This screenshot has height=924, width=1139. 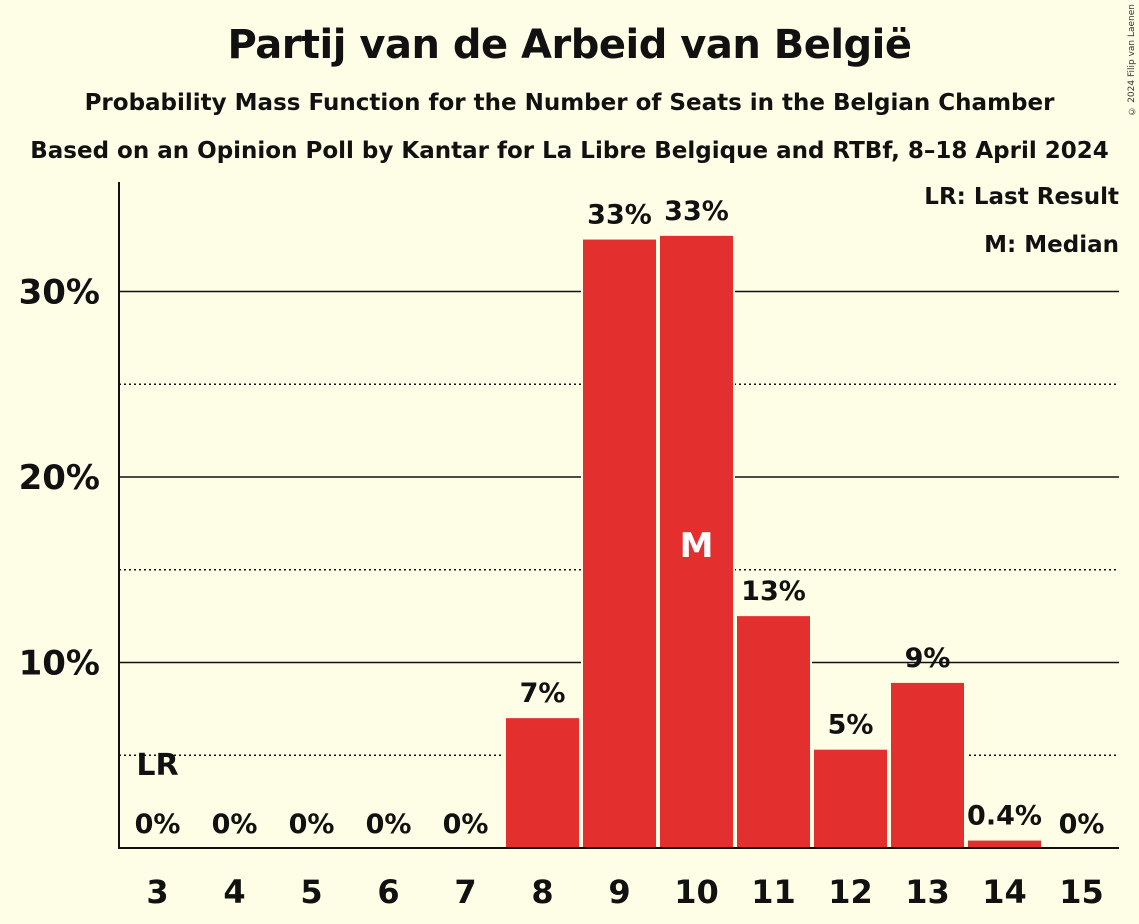 I want to click on x-tick-label: 7, so click(x=465, y=892).